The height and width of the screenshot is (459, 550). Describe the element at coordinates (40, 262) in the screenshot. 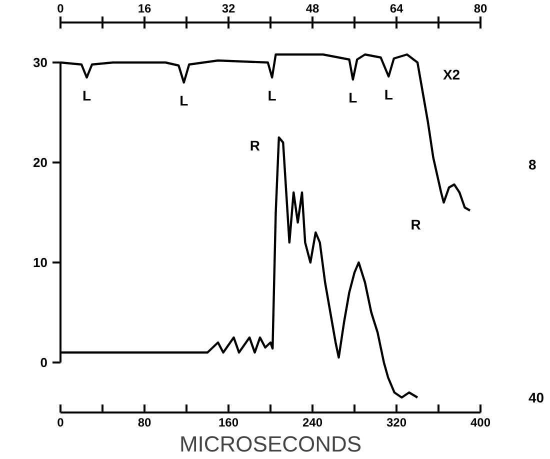

I see `y-tick-label: 10` at that location.